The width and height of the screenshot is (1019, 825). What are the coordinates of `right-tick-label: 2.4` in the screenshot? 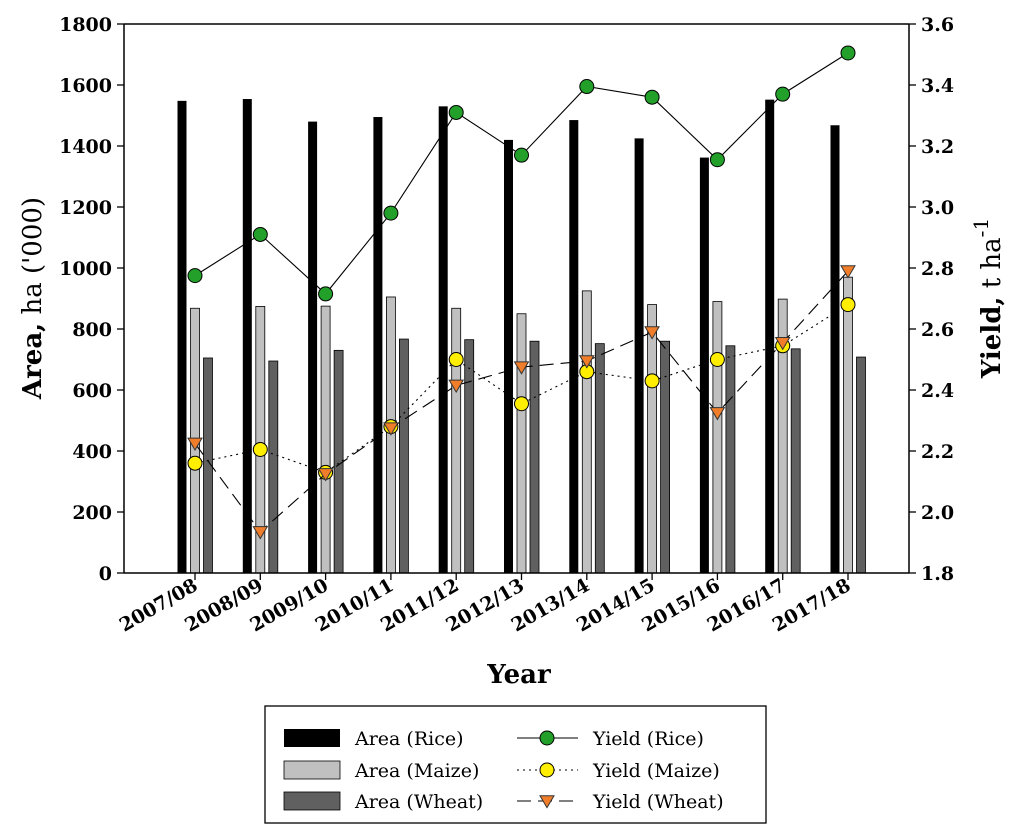 It's located at (937, 391).